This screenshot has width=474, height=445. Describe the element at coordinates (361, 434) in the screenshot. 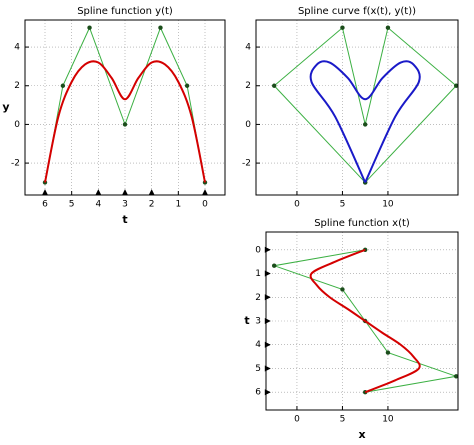

I see `x-axis-label: x` at that location.